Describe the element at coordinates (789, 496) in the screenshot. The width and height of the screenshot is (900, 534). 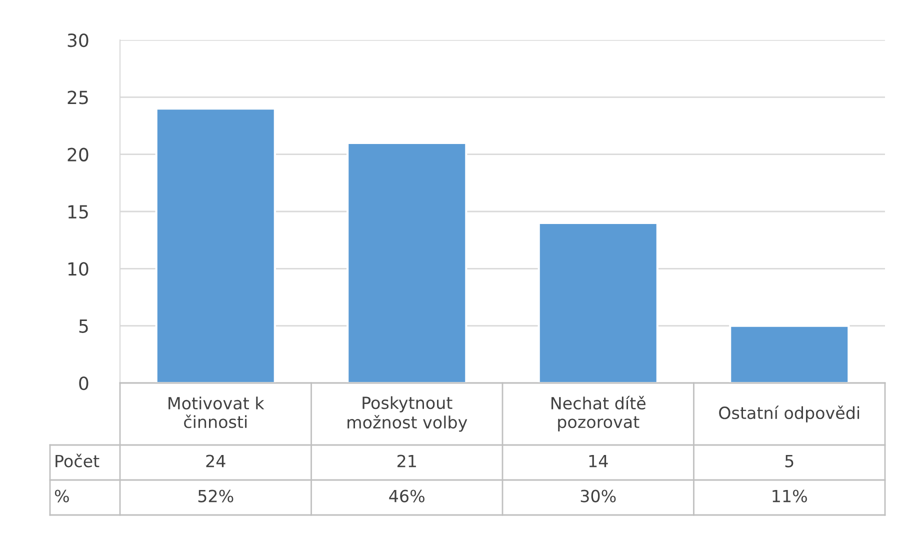
I see `text: 11%` at that location.